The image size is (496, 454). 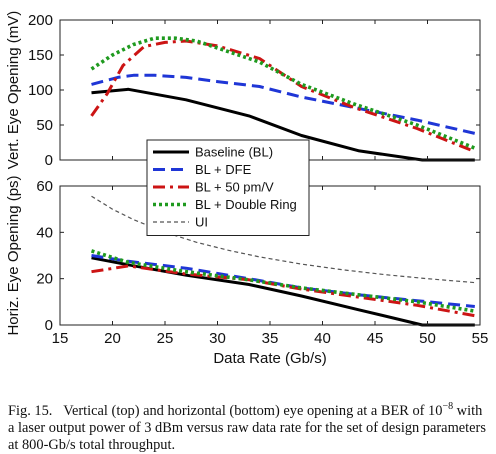 I want to click on x-tick-label: 55, so click(x=480, y=338).